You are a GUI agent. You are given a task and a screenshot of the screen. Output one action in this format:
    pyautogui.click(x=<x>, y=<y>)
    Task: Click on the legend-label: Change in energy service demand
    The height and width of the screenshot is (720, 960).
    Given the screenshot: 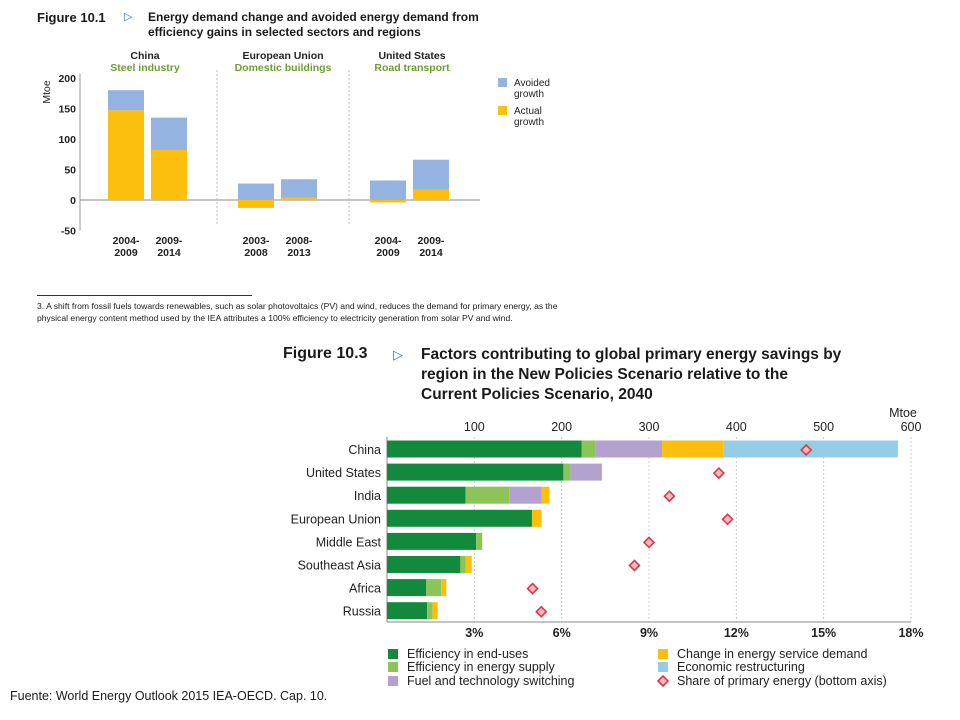 What is the action you would take?
    pyautogui.click(x=772, y=654)
    